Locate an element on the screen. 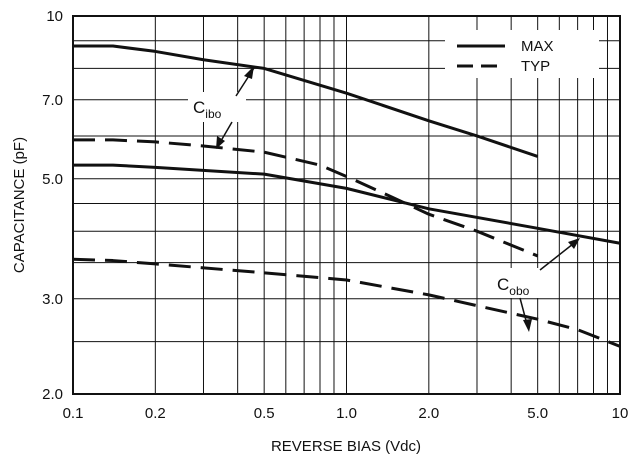  annotation-cobo-label: Cobo is located at coordinates (513, 286).